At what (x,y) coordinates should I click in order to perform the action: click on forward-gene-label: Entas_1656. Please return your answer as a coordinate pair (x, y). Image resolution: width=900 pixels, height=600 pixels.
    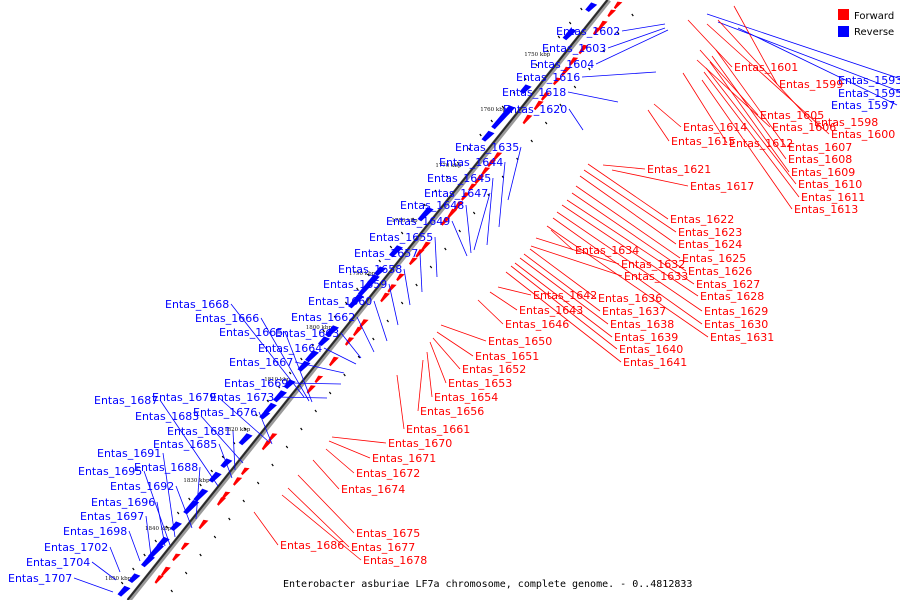
    Looking at the image, I should click on (452, 411).